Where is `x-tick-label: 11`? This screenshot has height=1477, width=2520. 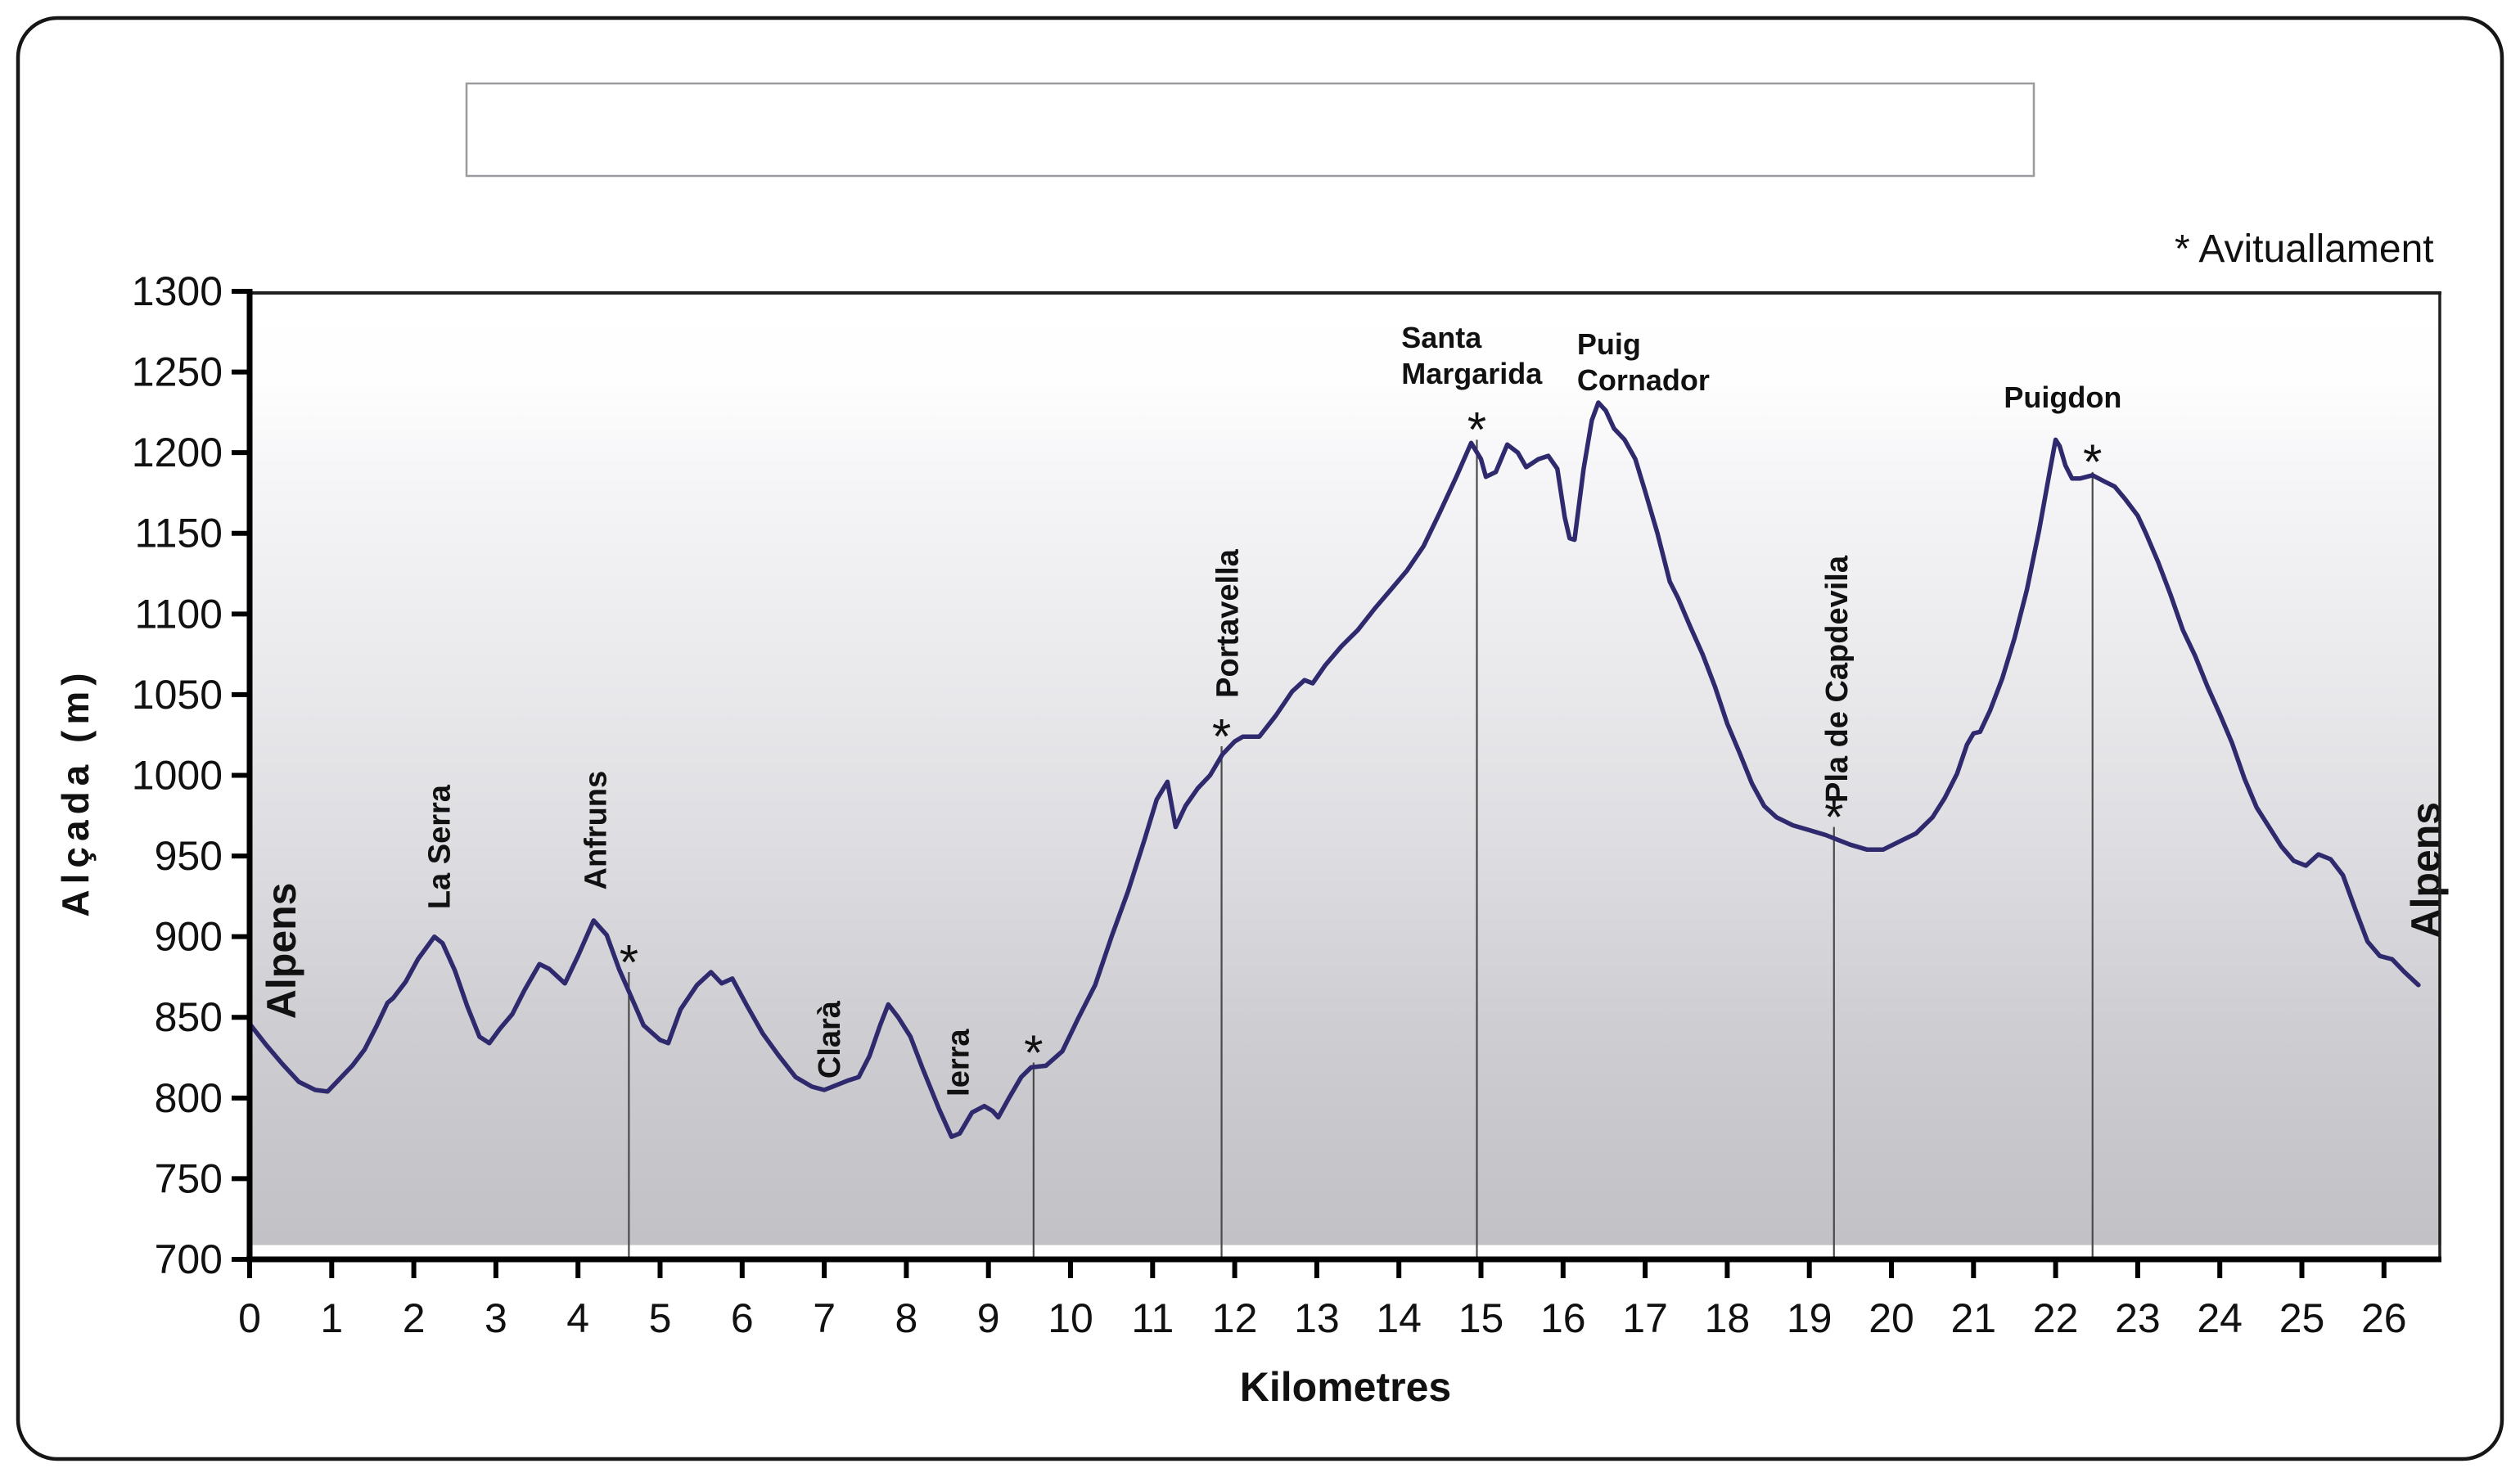 x-tick-label: 11 is located at coordinates (1152, 1318).